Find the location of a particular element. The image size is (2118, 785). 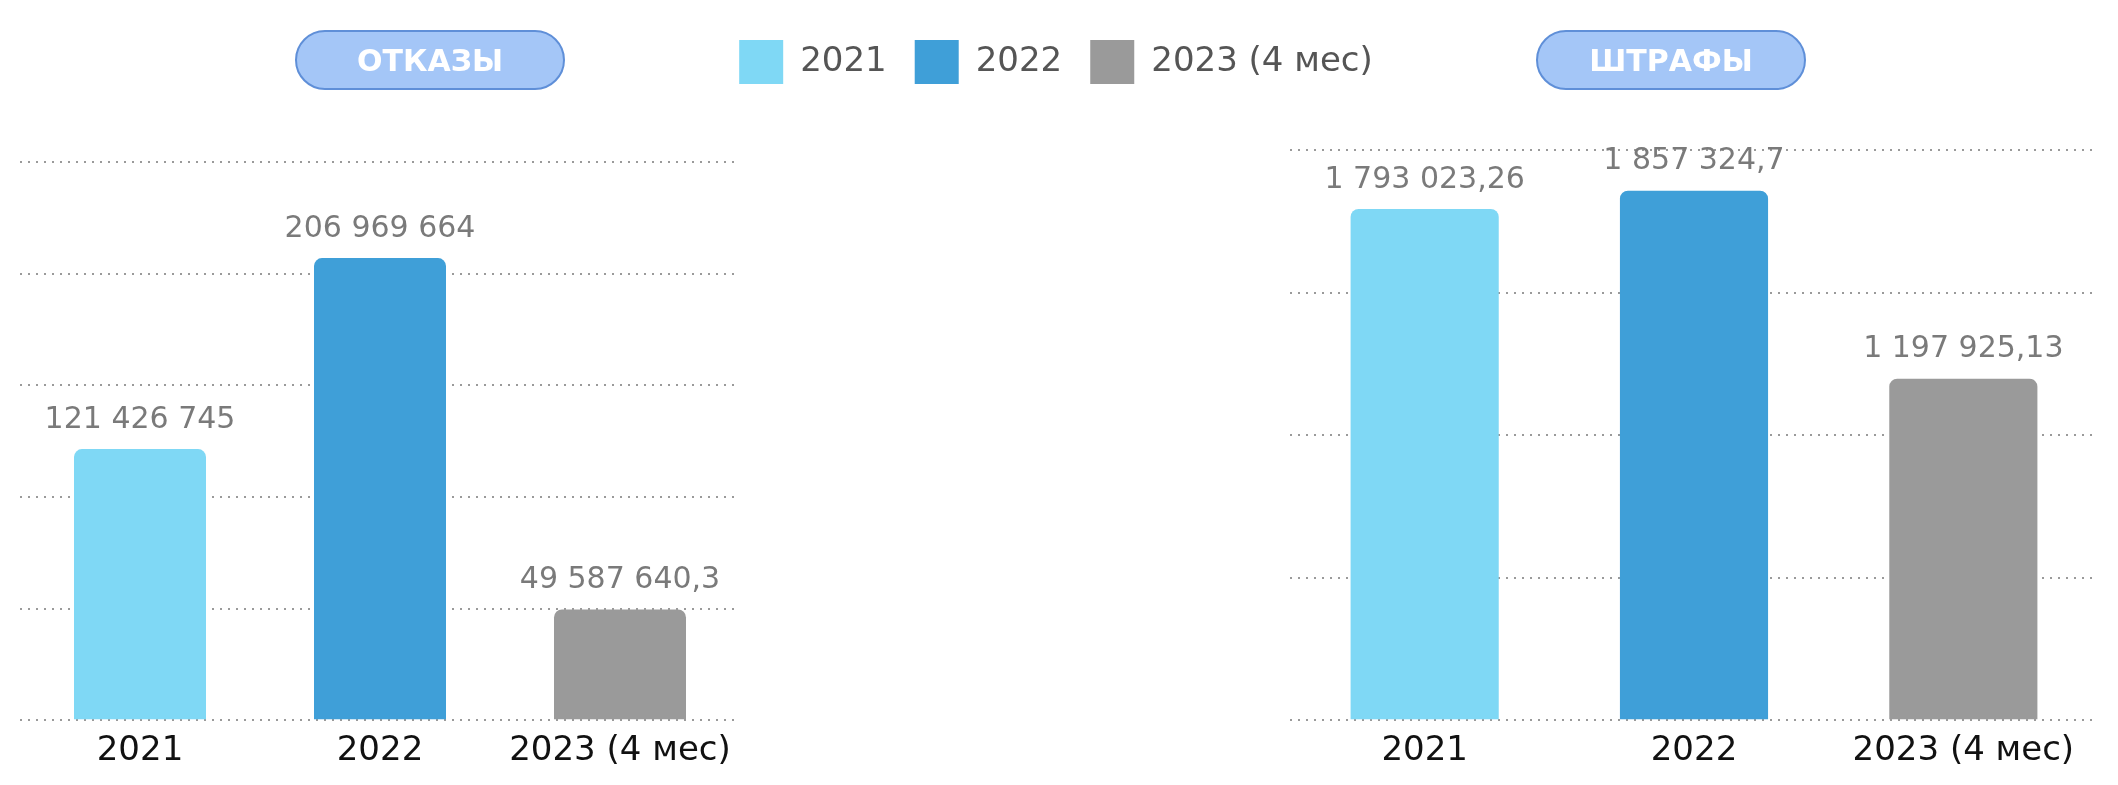

data-label: 1 857 324,7 is located at coordinates (1694, 159).